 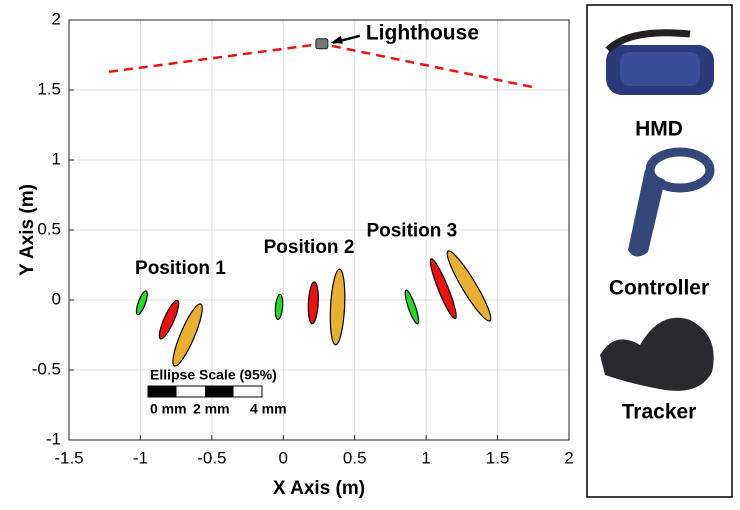 I want to click on x-tick-label: 1, so click(x=425, y=457).